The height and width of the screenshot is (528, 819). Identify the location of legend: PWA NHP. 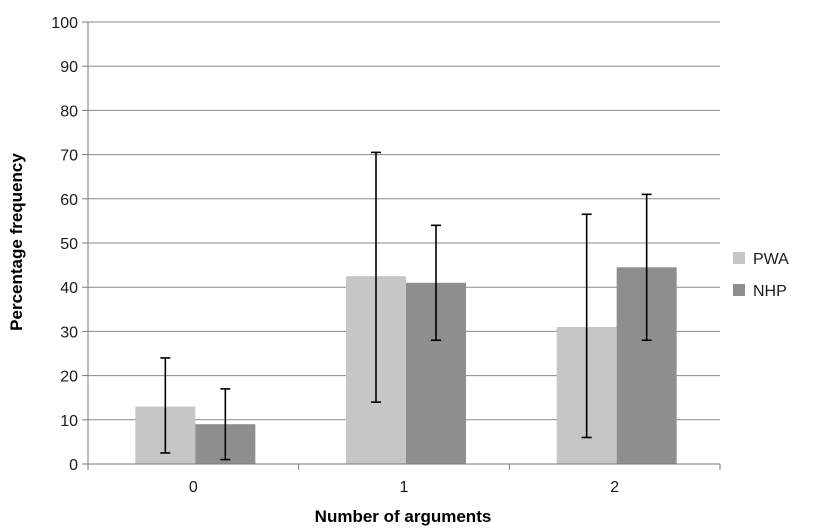
(761, 275).